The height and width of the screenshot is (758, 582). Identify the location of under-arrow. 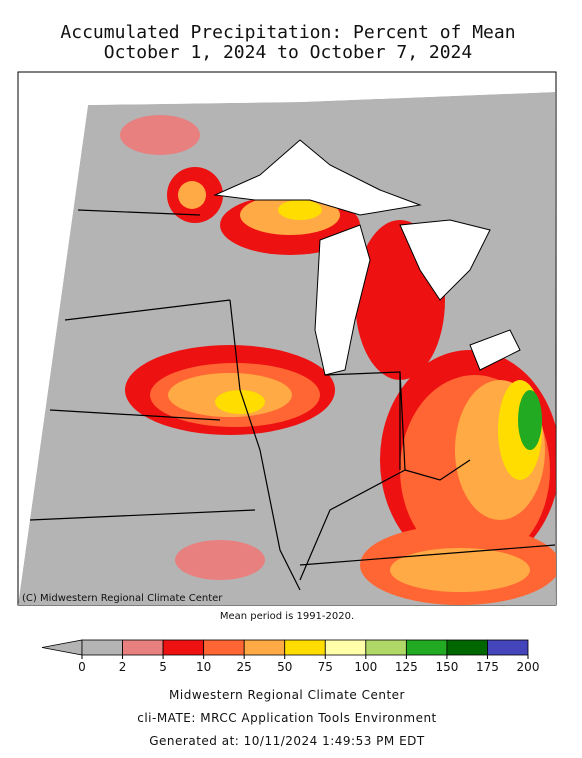
(62, 647).